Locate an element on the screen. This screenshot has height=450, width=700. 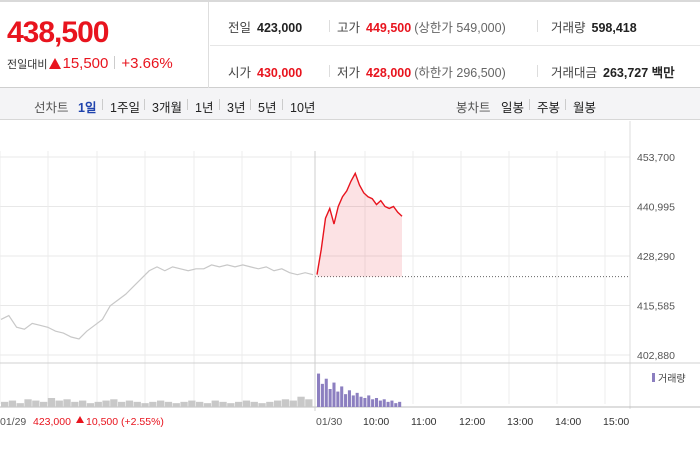
x-tick-label: 11:00 is located at coordinates (424, 422).